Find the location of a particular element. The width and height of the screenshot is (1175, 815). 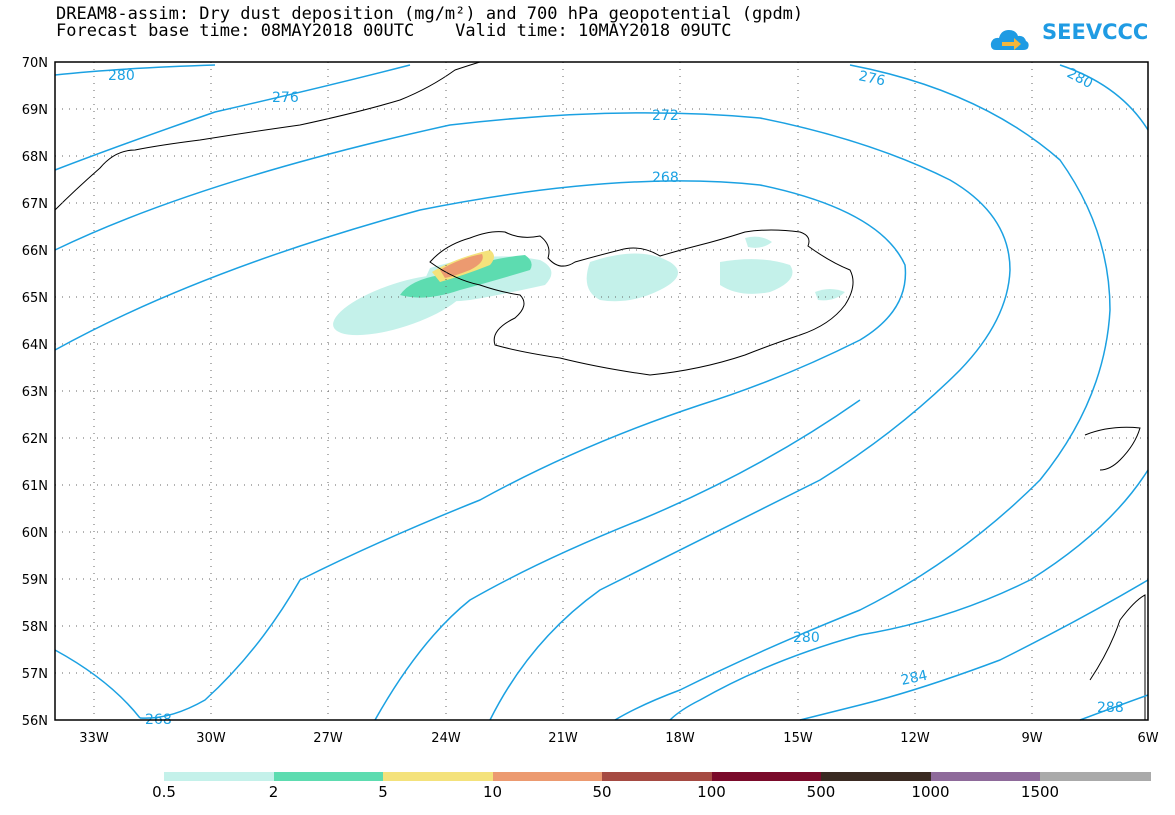

lat-label: 59N is located at coordinates (35, 580).